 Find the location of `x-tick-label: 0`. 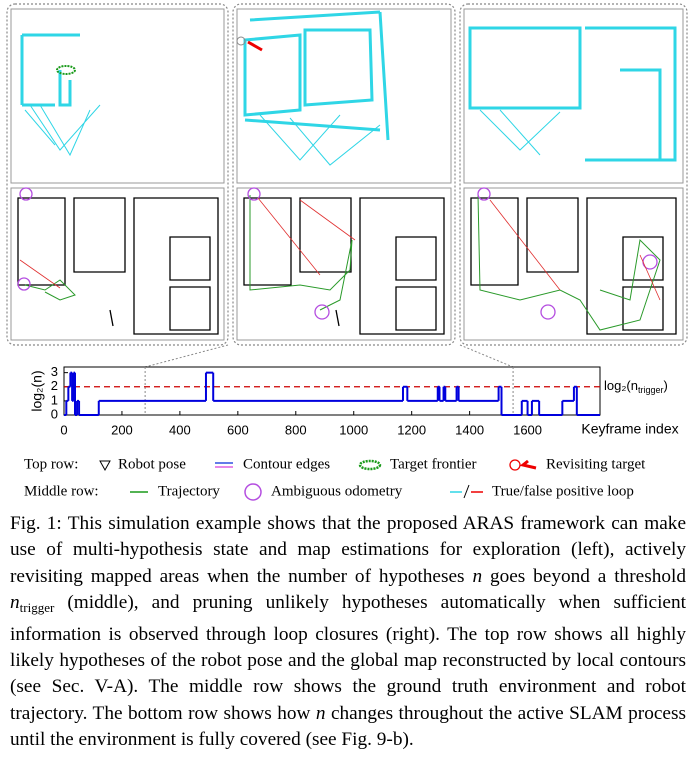

x-tick-label: 0 is located at coordinates (63, 429).